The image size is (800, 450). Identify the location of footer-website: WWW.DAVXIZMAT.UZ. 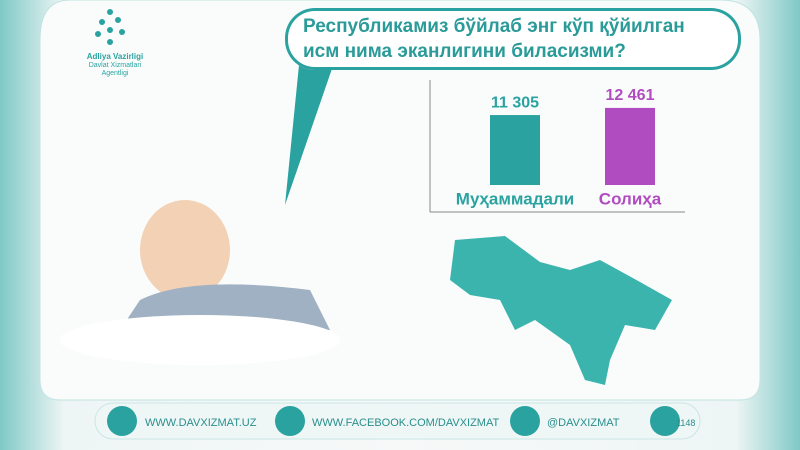
(201, 423).